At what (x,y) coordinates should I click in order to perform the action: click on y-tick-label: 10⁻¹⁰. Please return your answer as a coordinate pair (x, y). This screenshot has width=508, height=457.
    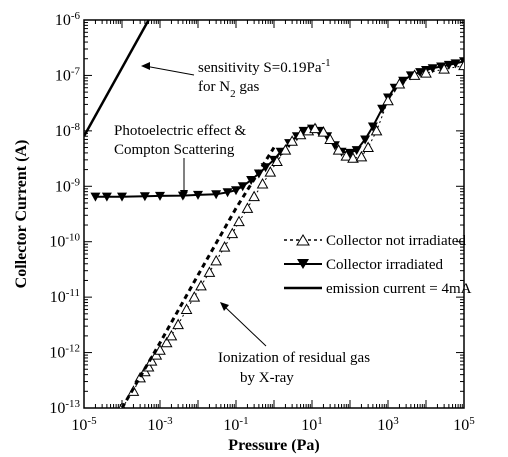
    Looking at the image, I should click on (64, 241).